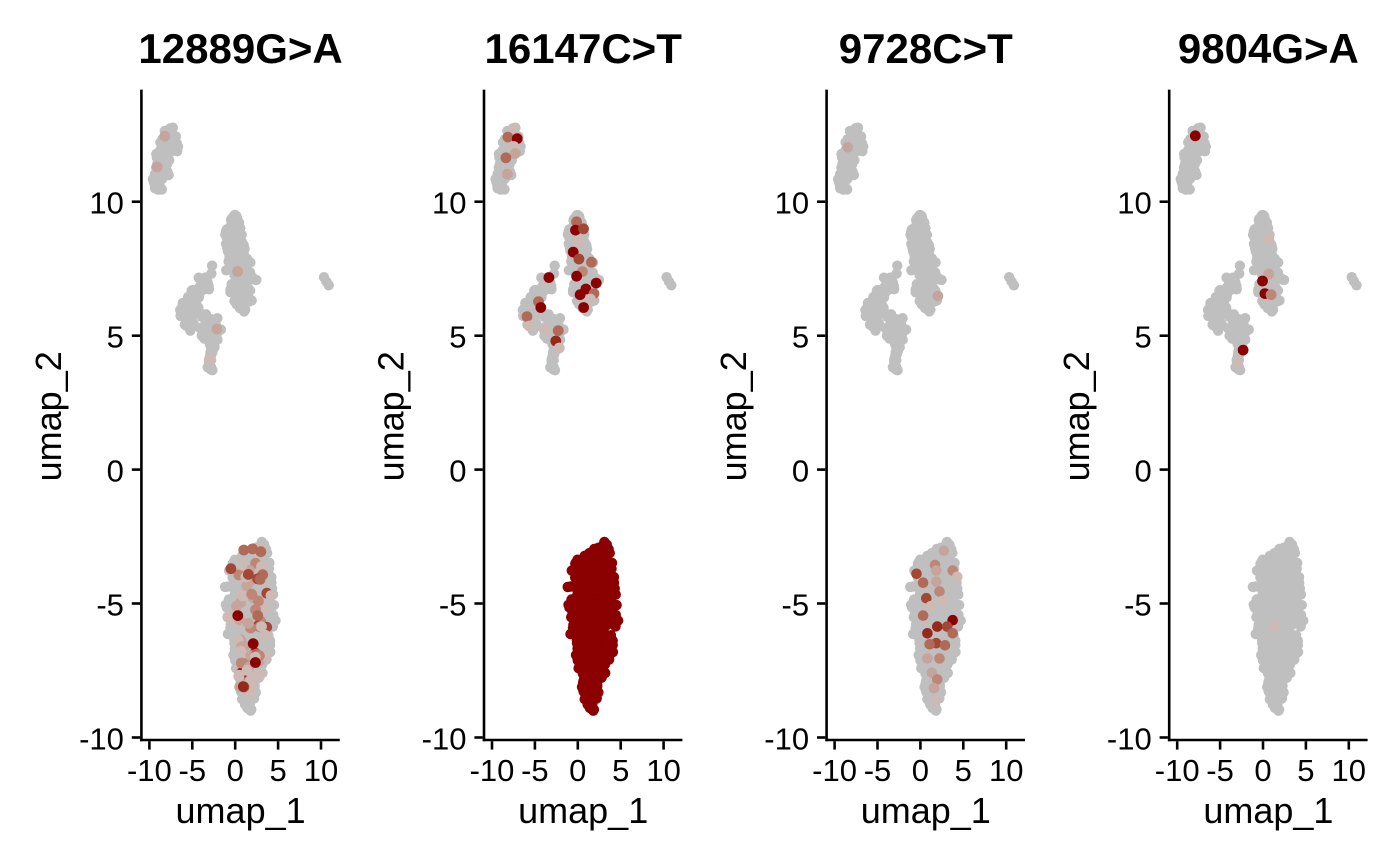 Image resolution: width=1400 pixels, height=865 pixels. What do you see at coordinates (926, 48) in the screenshot?
I see `svg-text: 9728C>T` at bounding box center [926, 48].